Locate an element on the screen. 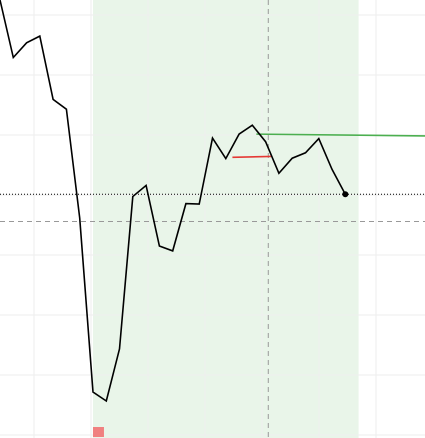  series-end-point is located at coordinates (345, 194).